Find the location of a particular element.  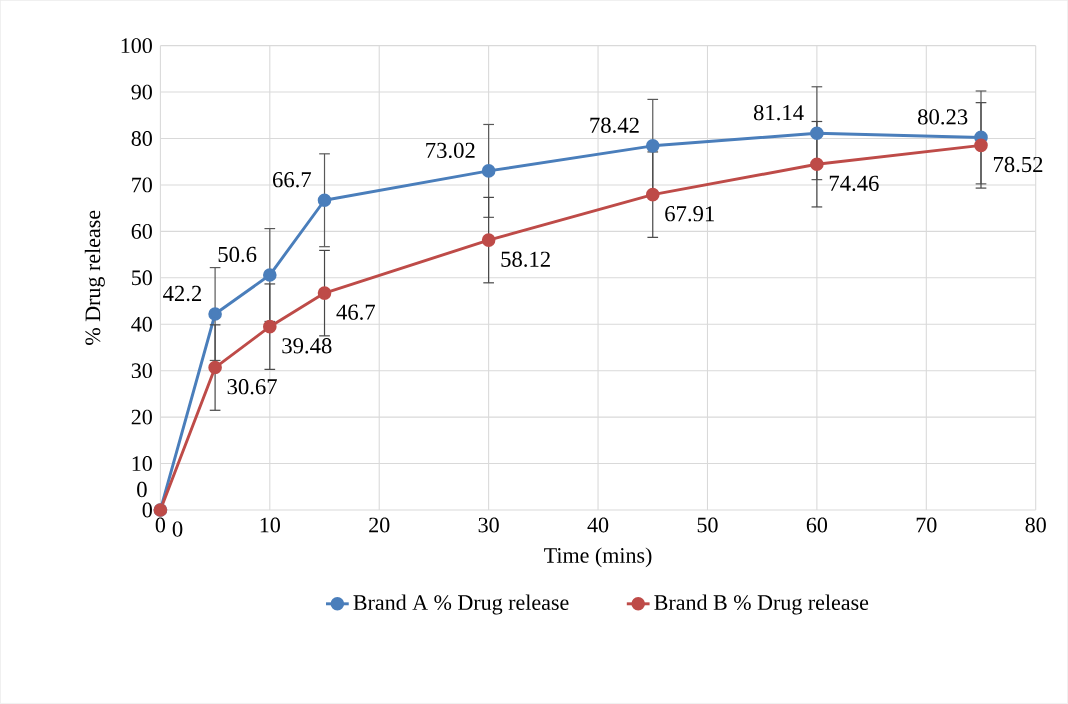

x-tick-label: 0 is located at coordinates (160, 525).